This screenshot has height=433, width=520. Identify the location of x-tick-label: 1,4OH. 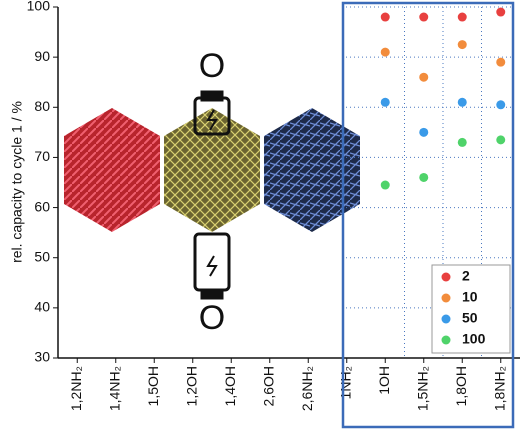
(230, 386).